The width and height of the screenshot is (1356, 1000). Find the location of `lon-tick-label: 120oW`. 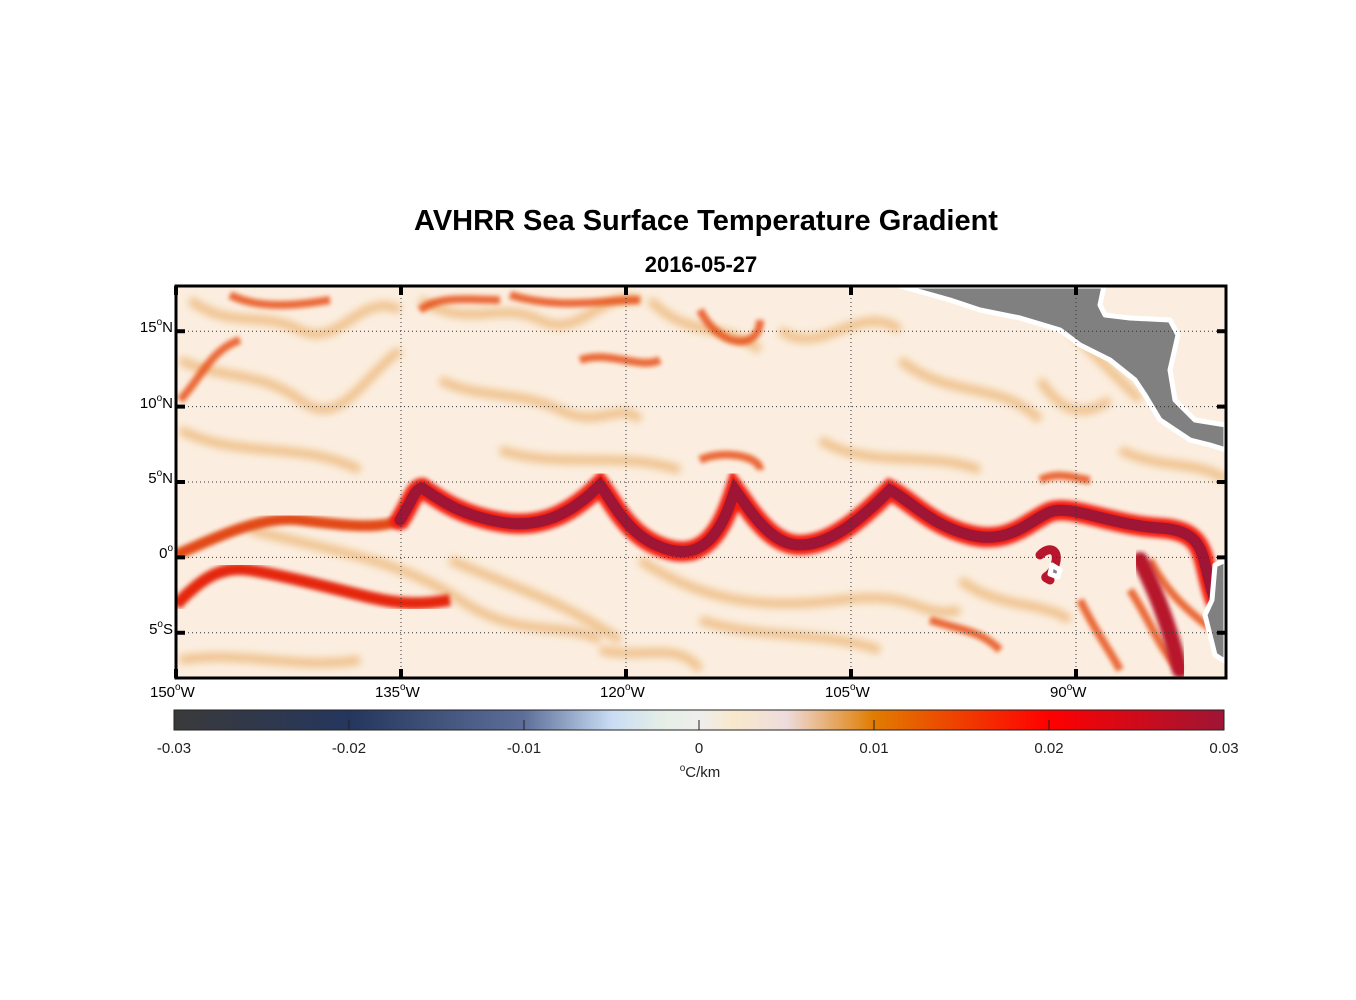

lon-tick-label: 120oW is located at coordinates (622, 691).